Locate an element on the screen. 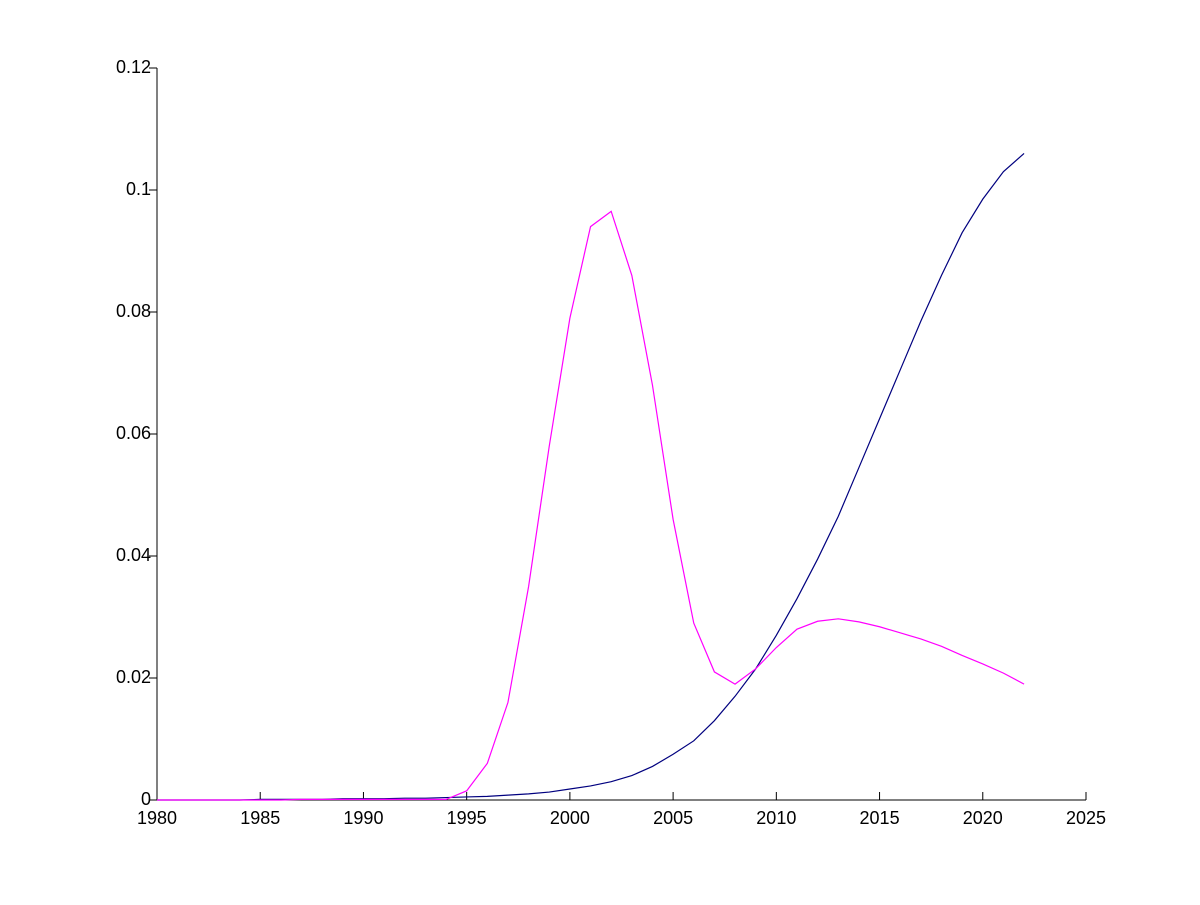 The height and width of the screenshot is (905, 1200). x-tick-label: 2010 is located at coordinates (776, 818).